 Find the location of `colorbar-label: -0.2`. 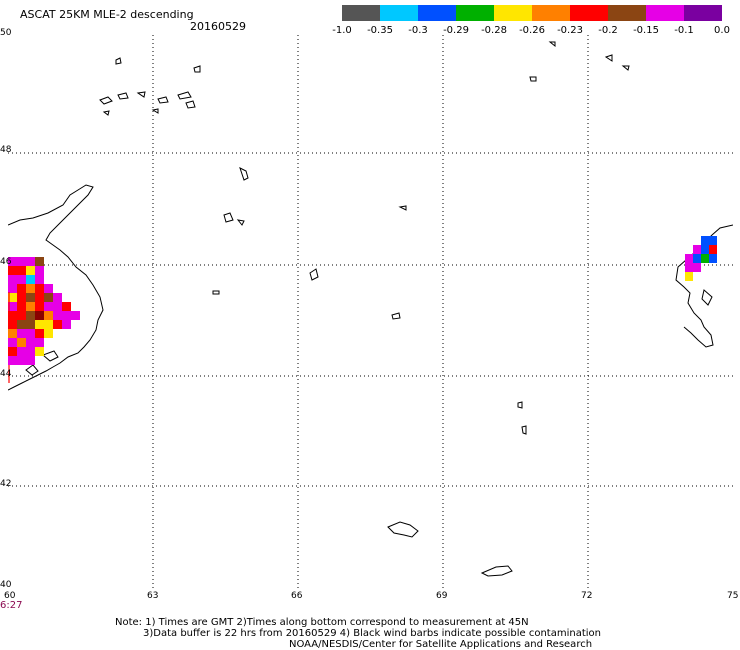

colorbar-label: -0.2 is located at coordinates (608, 30).